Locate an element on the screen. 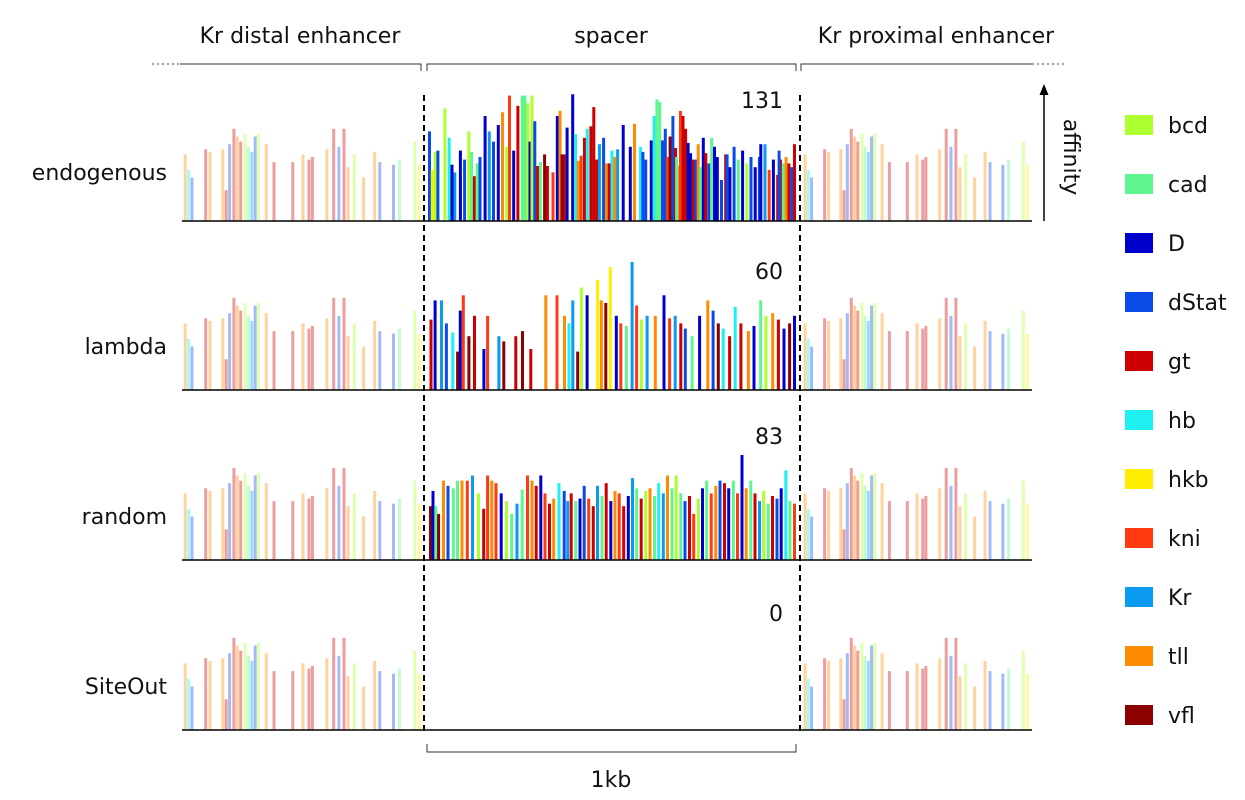 This screenshot has width=1245, height=800. legend-label-hb: hb is located at coordinates (1182, 421).